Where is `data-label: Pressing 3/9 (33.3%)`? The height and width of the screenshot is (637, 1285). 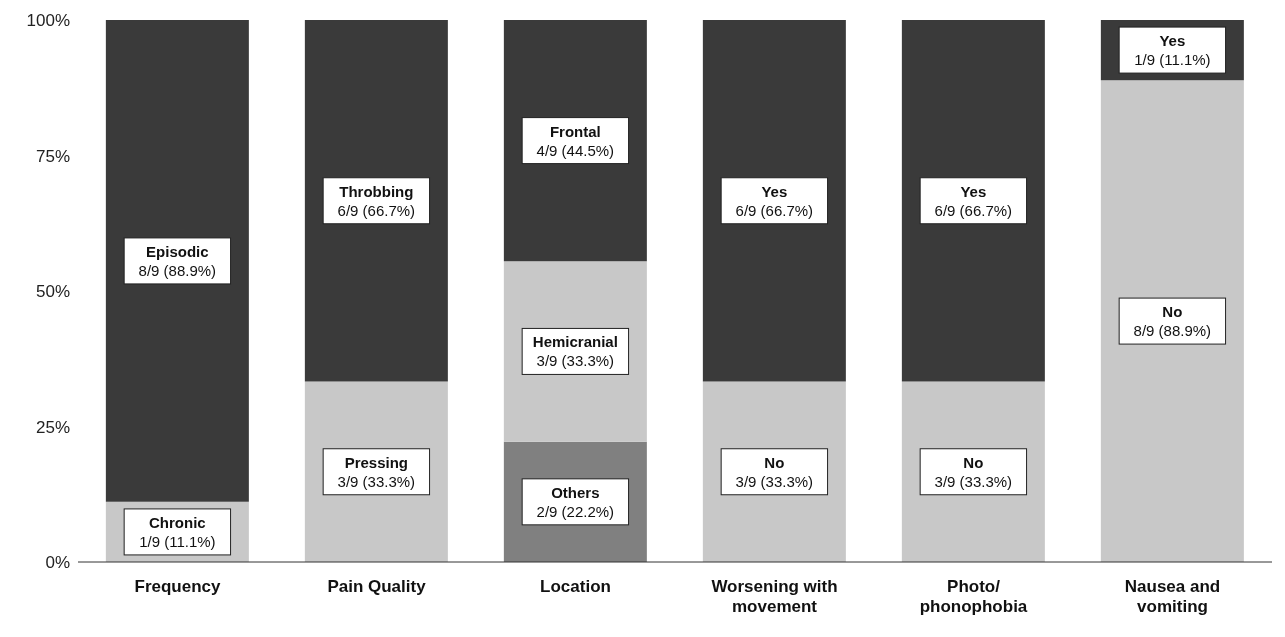 data-label: Pressing 3/9 (33.3%) is located at coordinates (376, 471).